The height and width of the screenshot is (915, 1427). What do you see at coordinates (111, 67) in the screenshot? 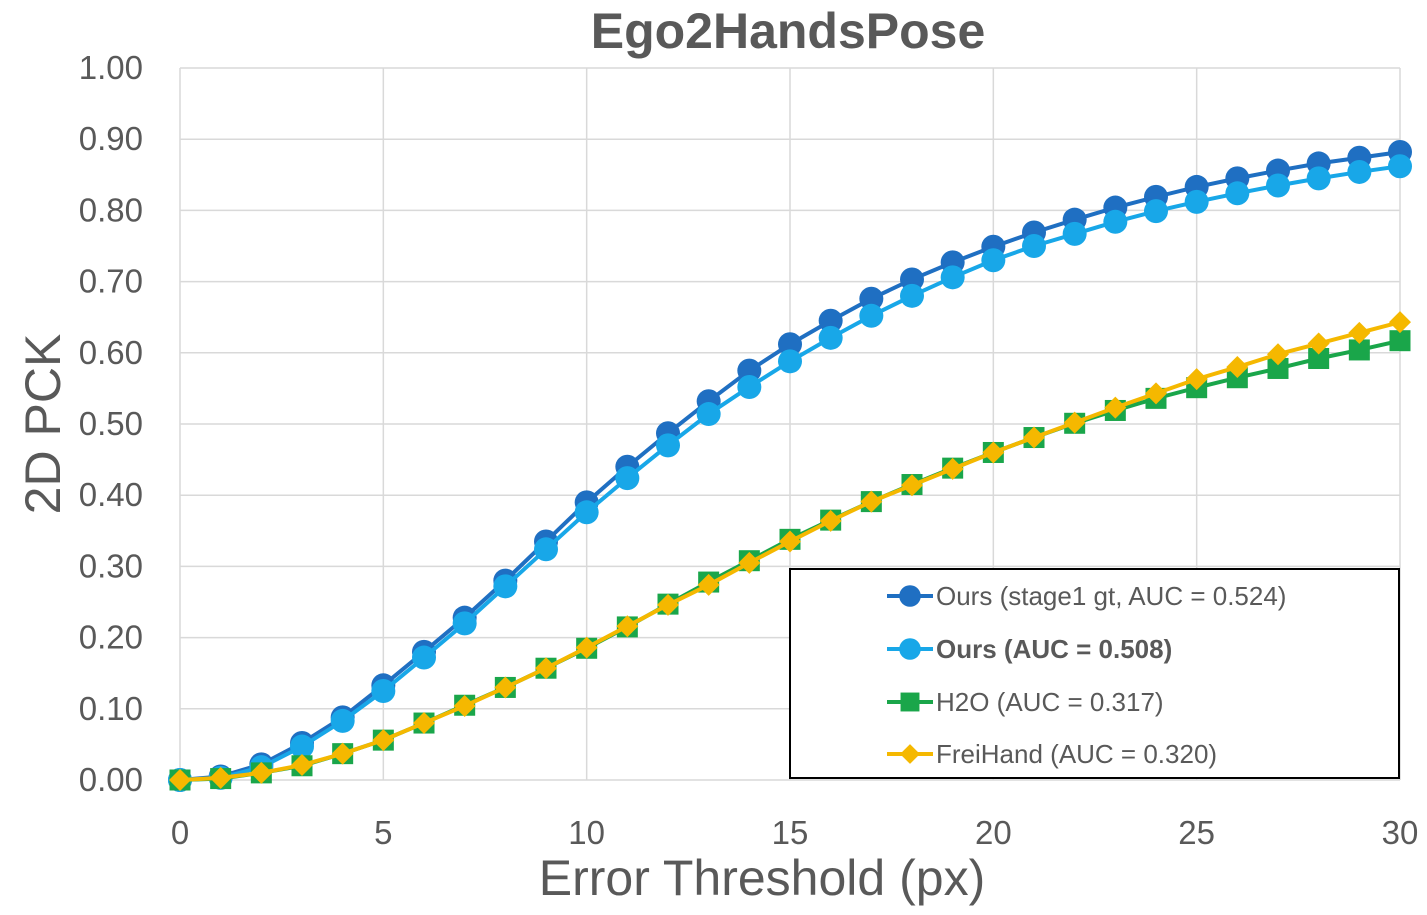
I see `y-tick-label: 1.00` at bounding box center [111, 67].